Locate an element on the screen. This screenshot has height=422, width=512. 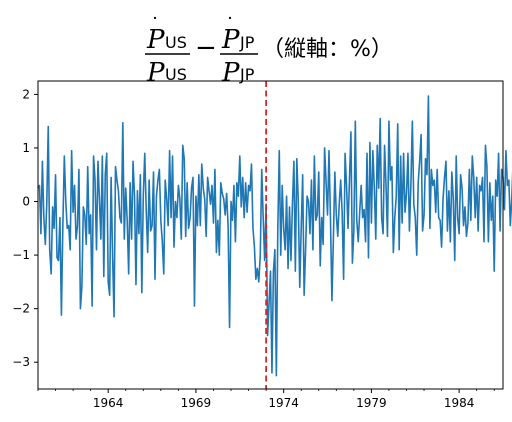
title-minus: − is located at coordinates (206, 48).